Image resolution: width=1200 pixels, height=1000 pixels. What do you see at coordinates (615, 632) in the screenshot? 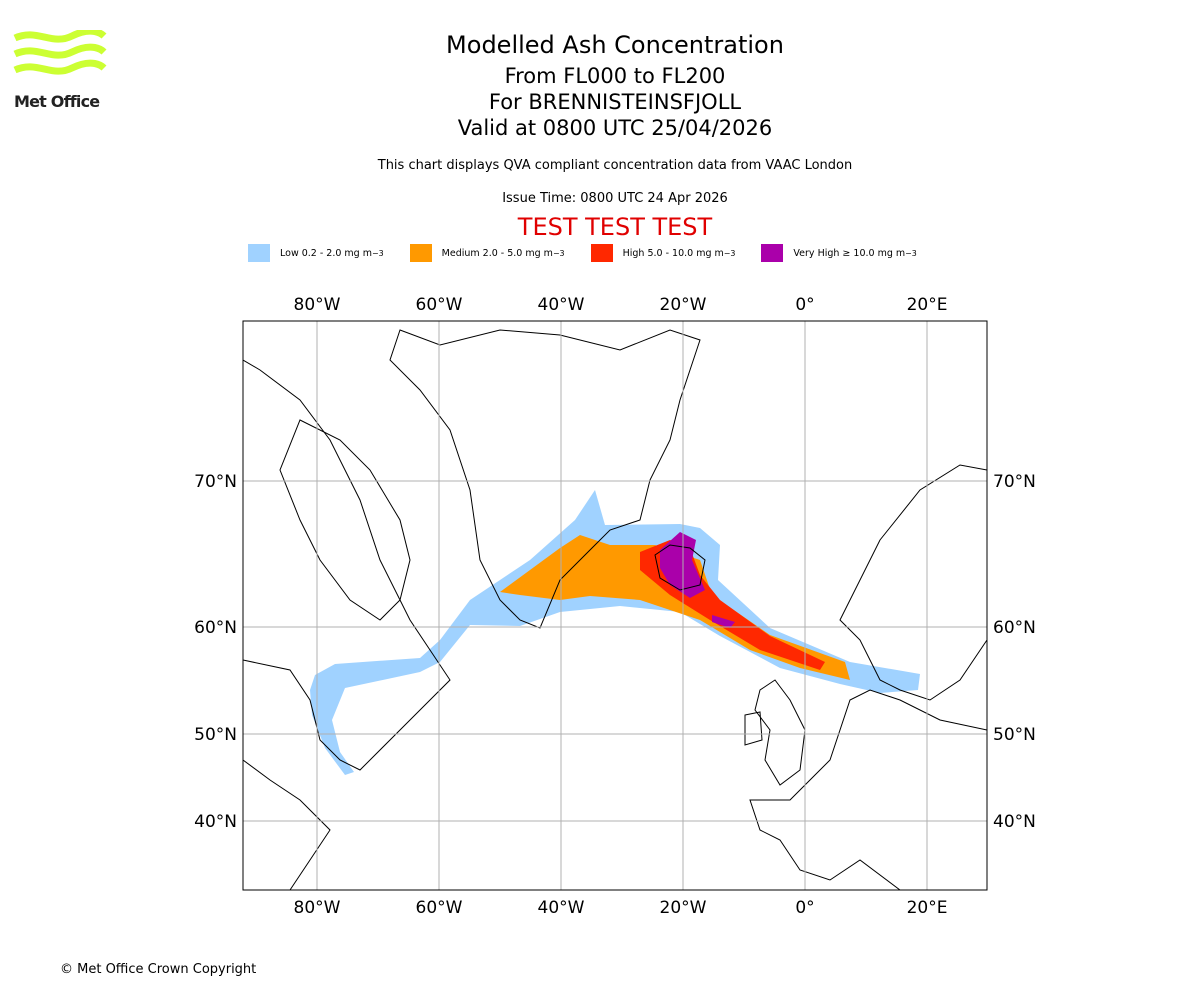
I see `plume-low` at bounding box center [615, 632].